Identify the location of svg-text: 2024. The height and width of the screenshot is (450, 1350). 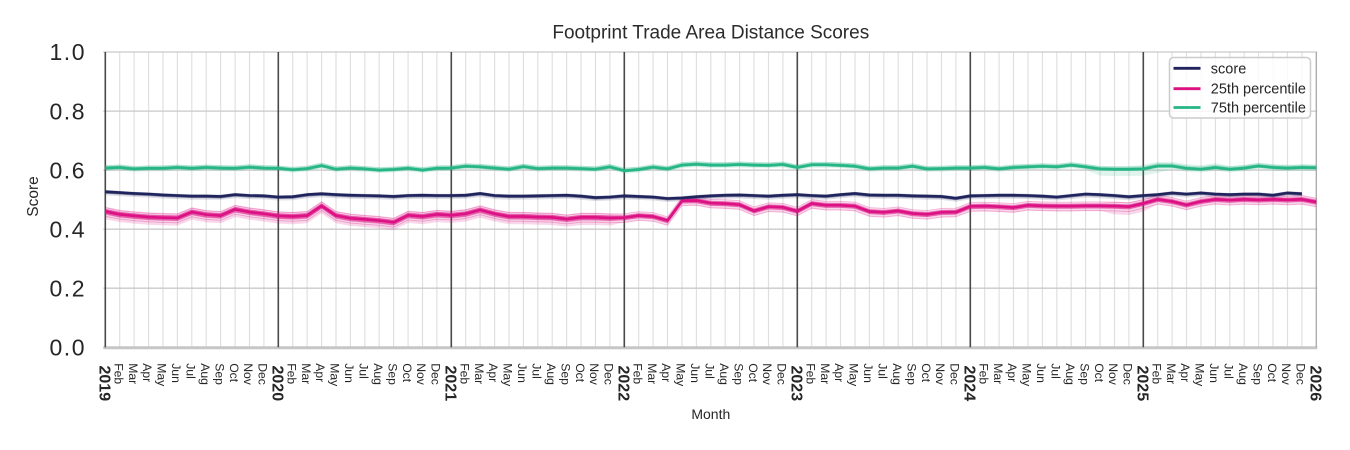
(968, 384).